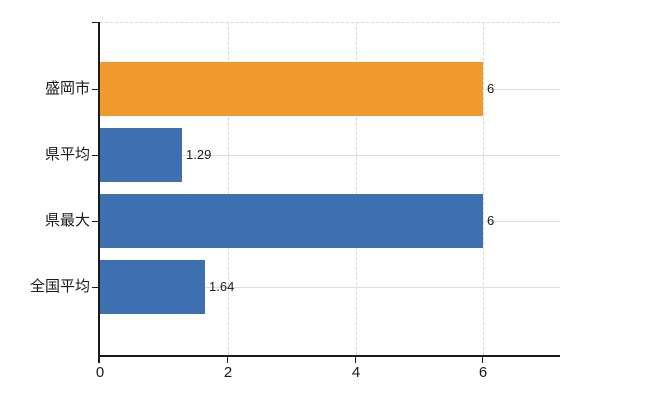 The image size is (650, 400). Describe the element at coordinates (95, 22) in the screenshot. I see `y-axis-end-tick` at that location.